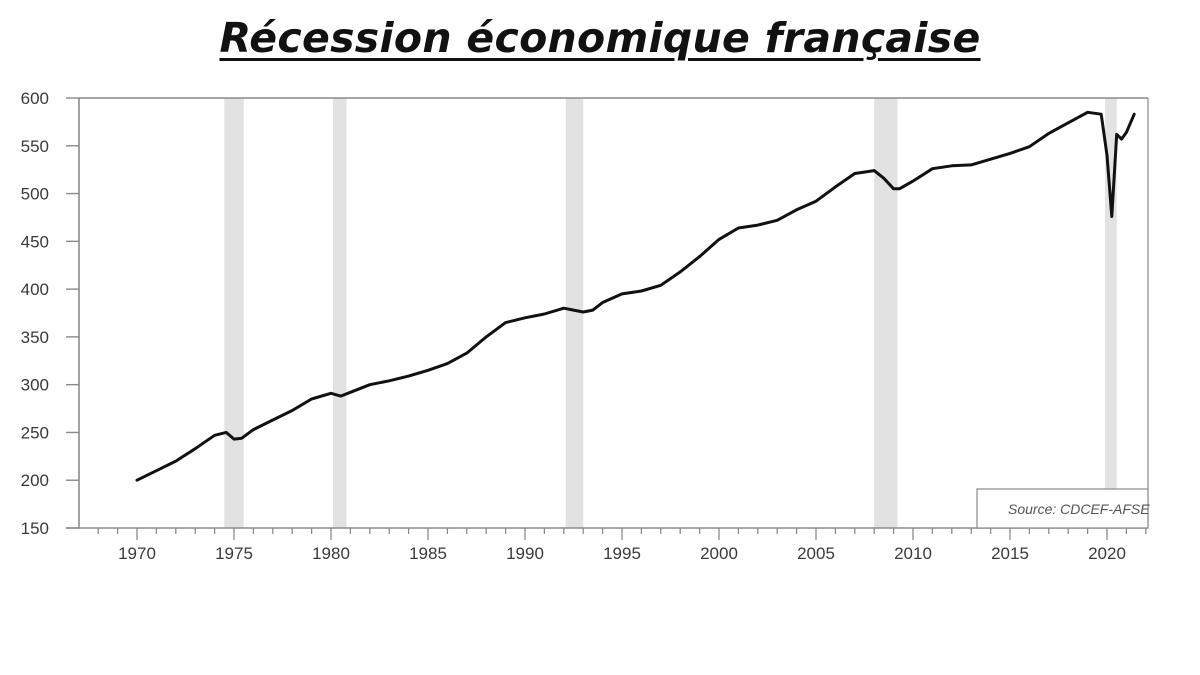  Describe the element at coordinates (600, 38) in the screenshot. I see `chart-title: Récession économique française` at that location.